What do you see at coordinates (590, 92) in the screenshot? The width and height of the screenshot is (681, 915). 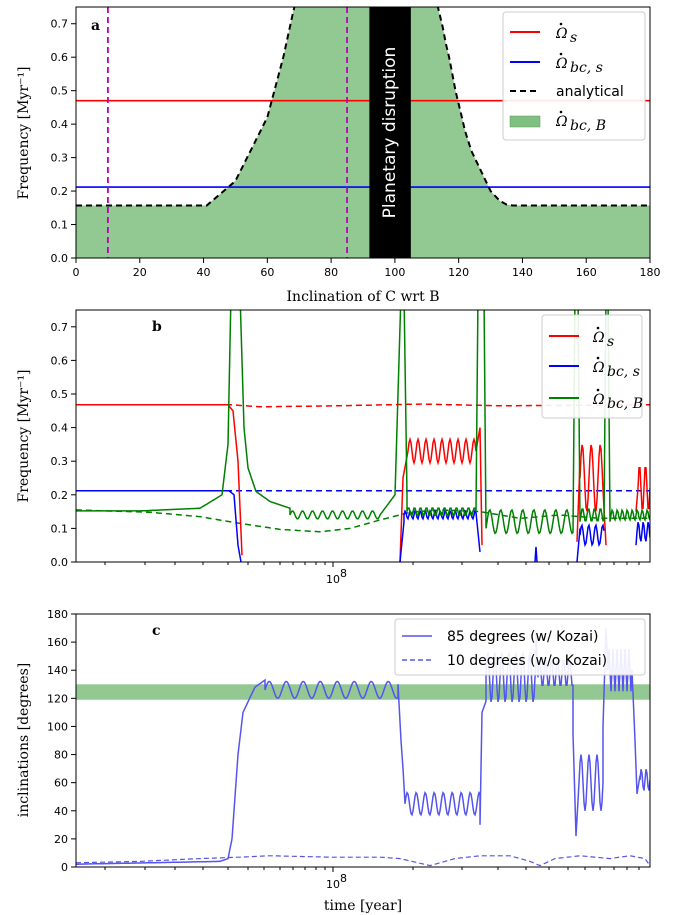 I see `legend-label-analytical: analytical` at bounding box center [590, 92].